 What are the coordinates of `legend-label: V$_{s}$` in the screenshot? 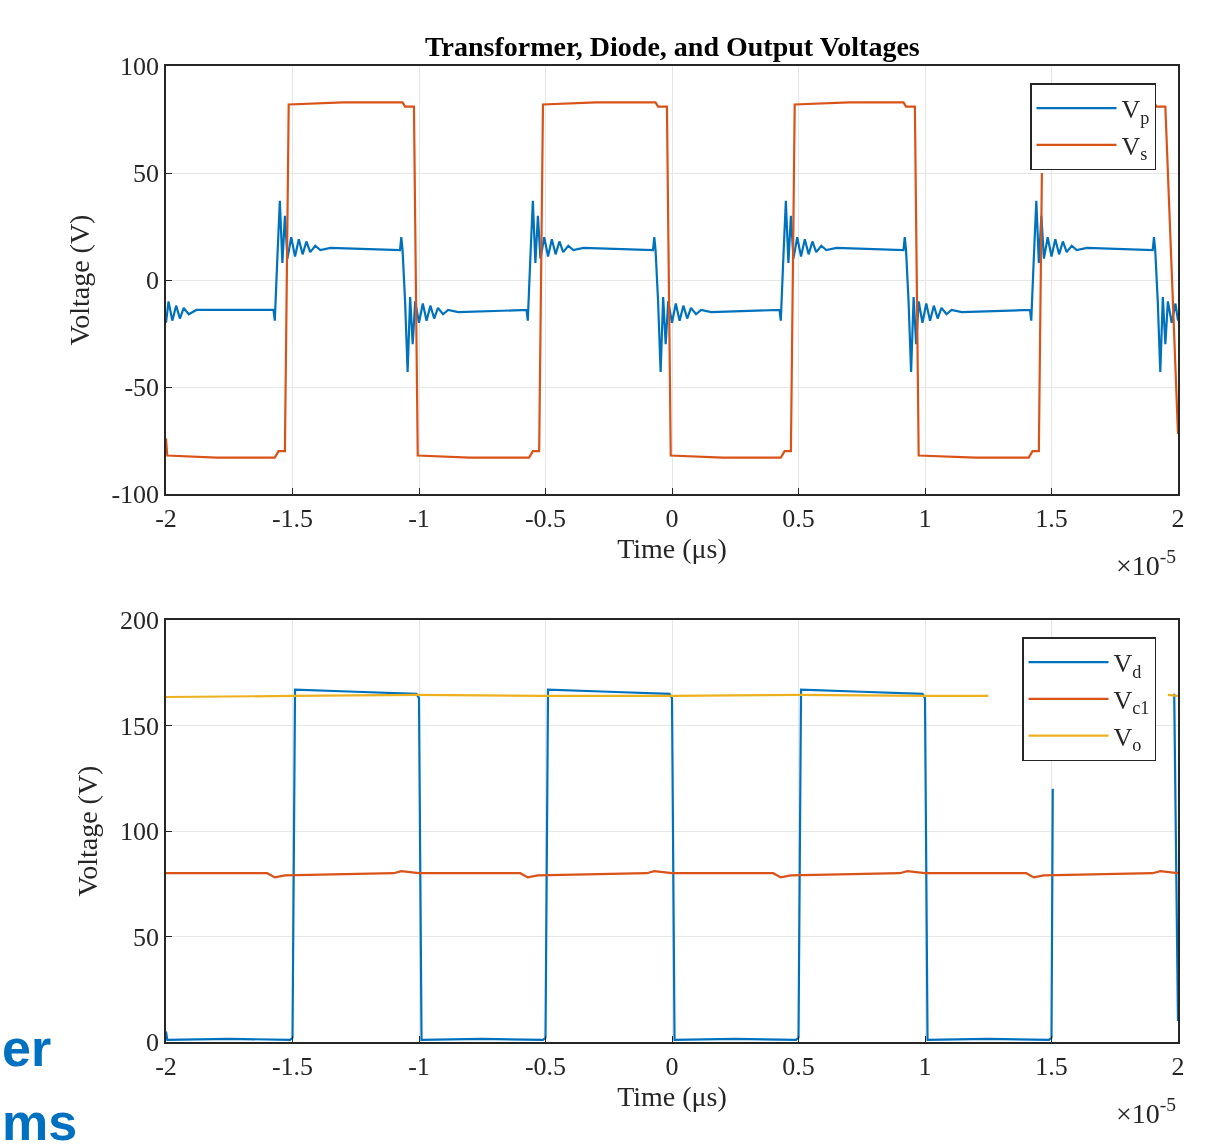 It's located at (1134, 148).